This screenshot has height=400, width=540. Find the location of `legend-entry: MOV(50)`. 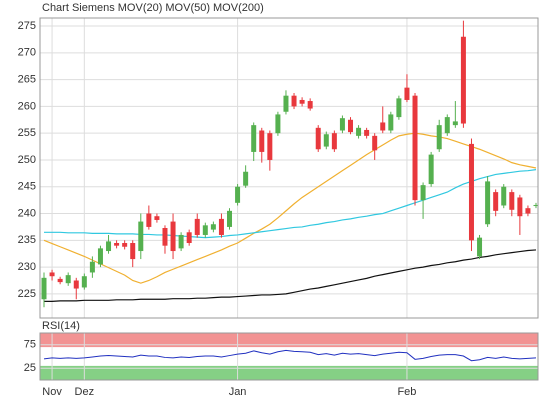

legend-entry: MOV(50) is located at coordinates (187, 8).